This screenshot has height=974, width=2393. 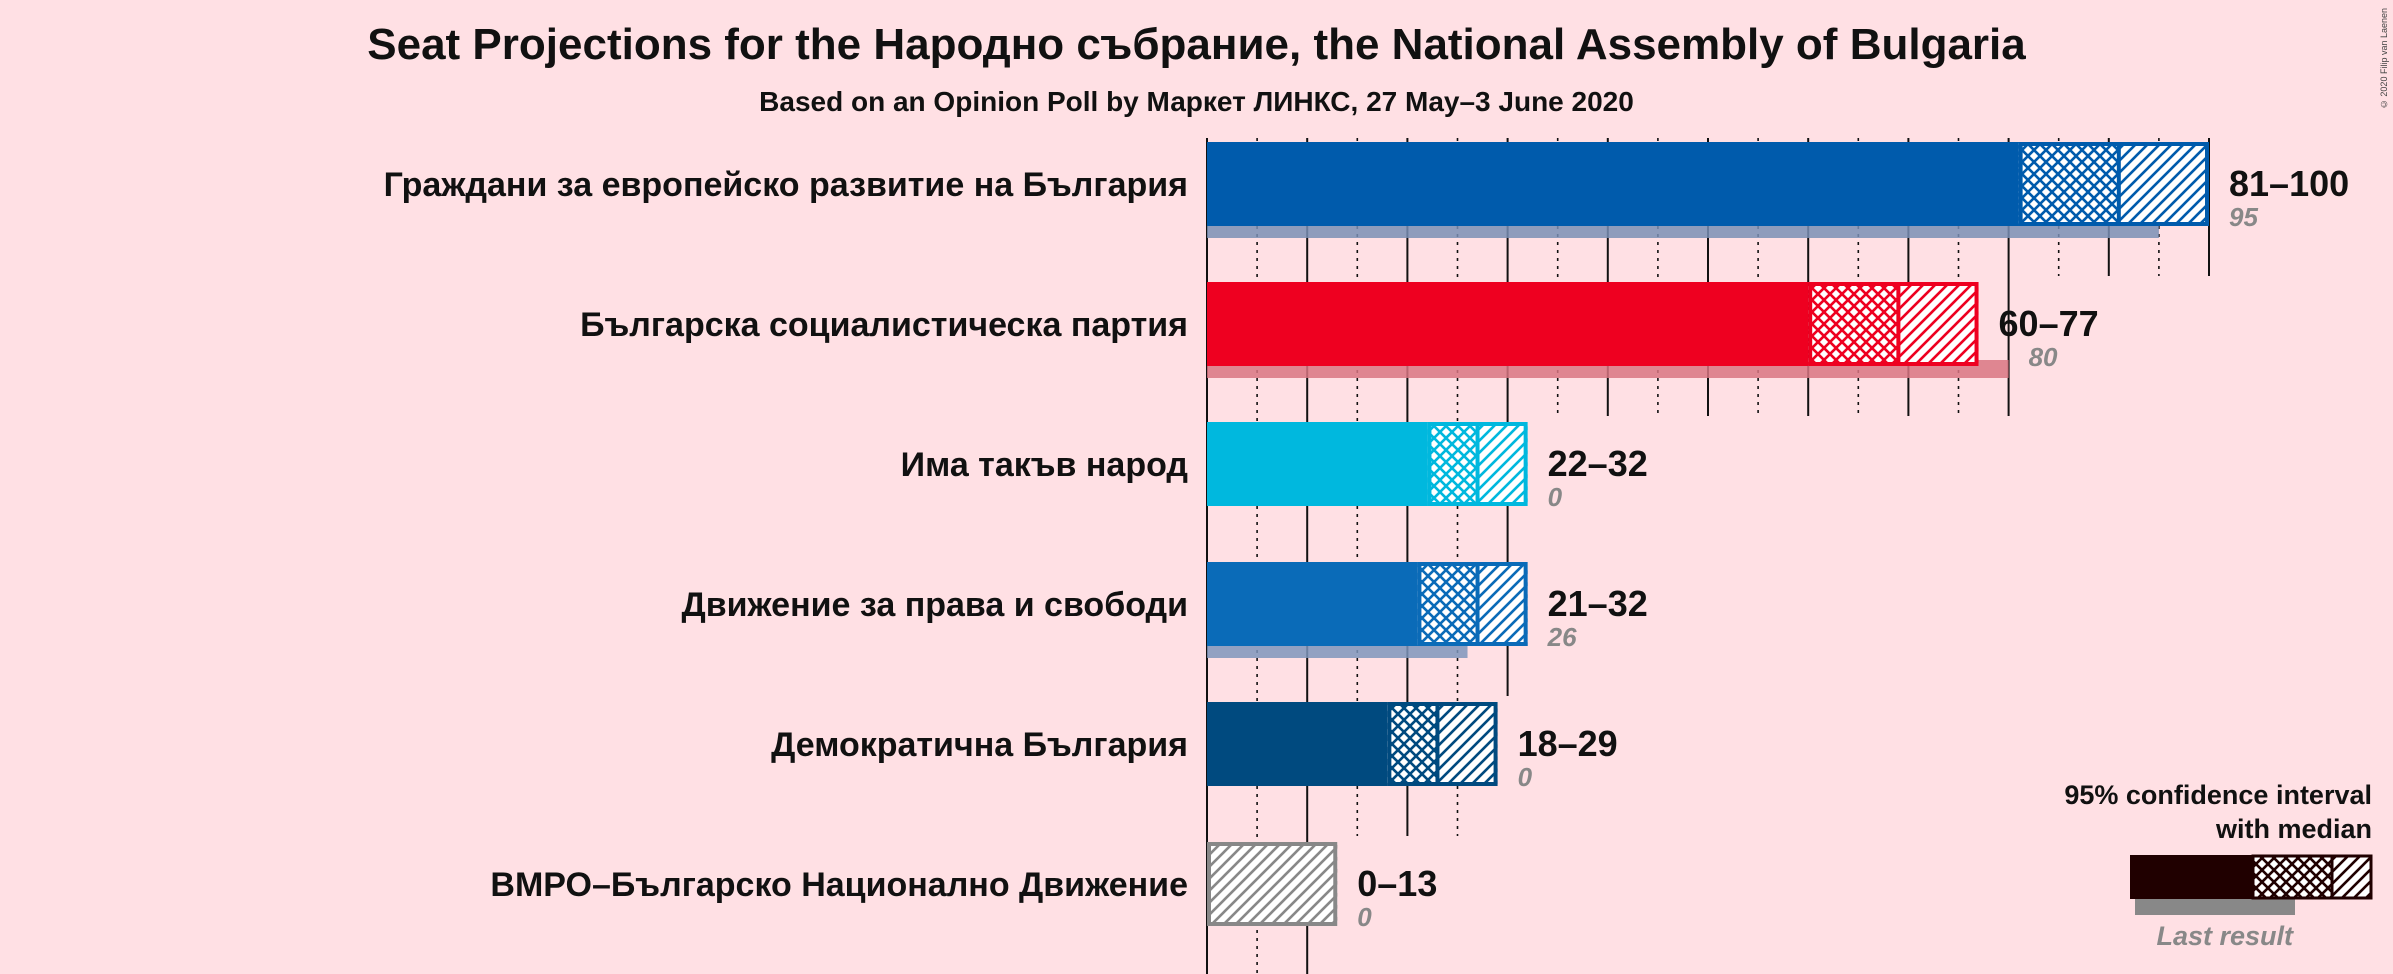 I want to click on party-label: Има такъв народ, so click(x=1044, y=465).